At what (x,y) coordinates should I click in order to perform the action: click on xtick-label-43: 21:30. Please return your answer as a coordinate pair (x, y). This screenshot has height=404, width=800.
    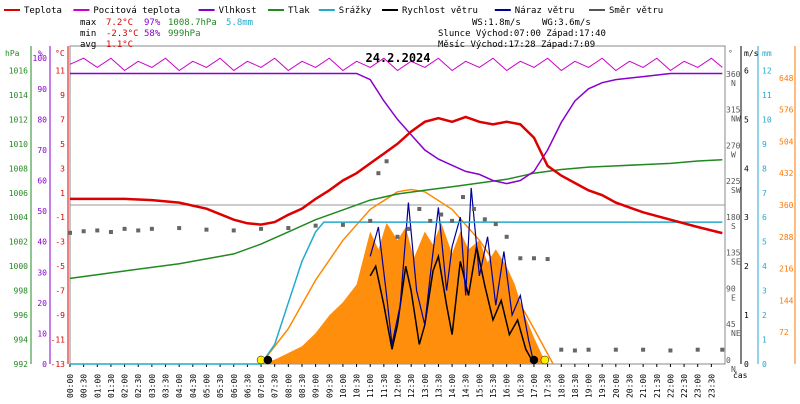
    Looking at the image, I should click on (657, 386).